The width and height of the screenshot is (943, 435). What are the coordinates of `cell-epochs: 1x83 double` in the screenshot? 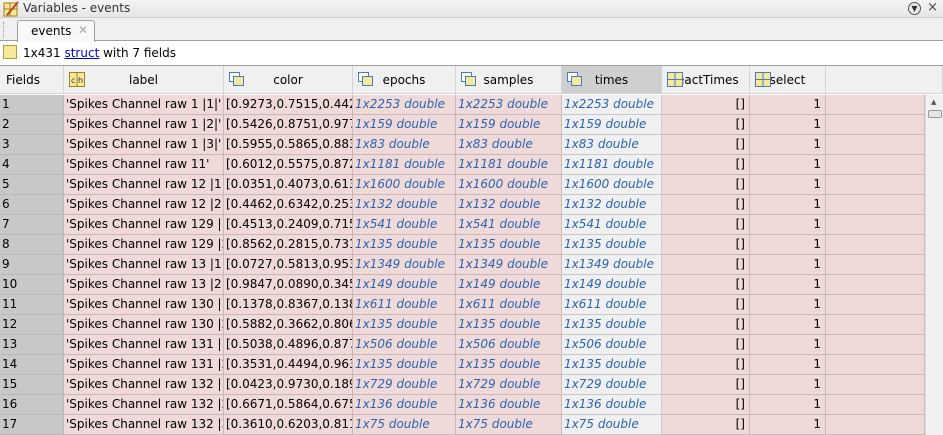 It's located at (404, 145).